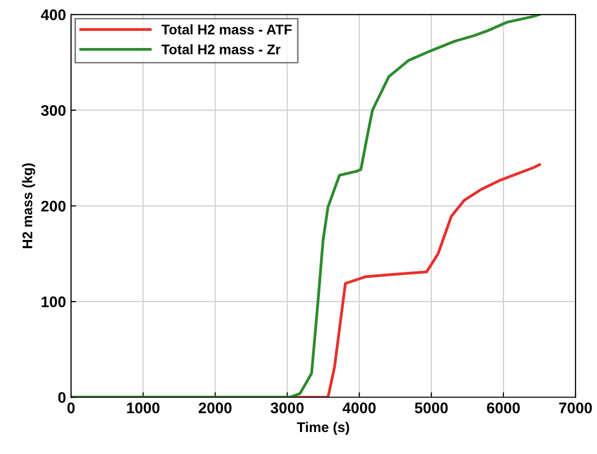 The image size is (597, 454). Describe the element at coordinates (323, 428) in the screenshot. I see `x-axis-title: Time (s)` at that location.